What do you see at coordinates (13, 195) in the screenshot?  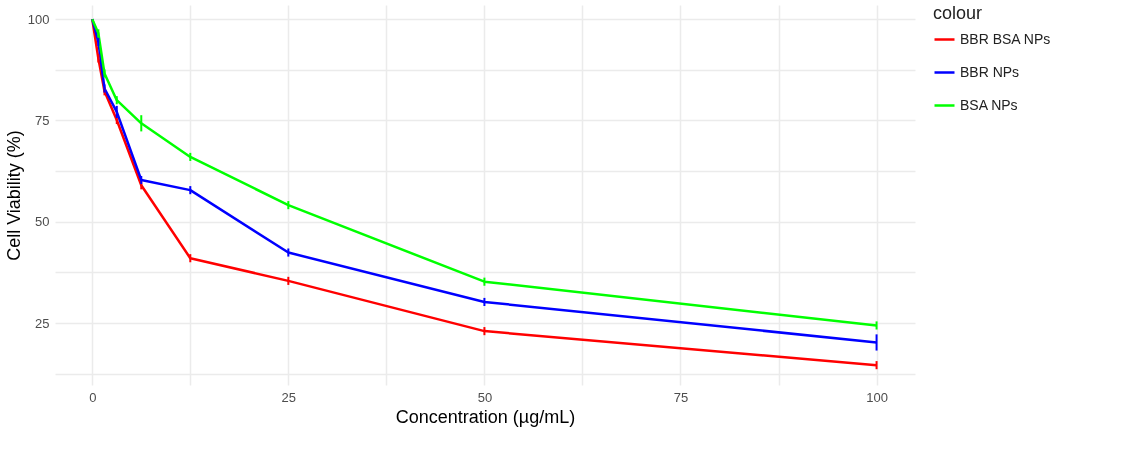 I see `y-axis-title: Cell Viability (%)` at bounding box center [13, 195].